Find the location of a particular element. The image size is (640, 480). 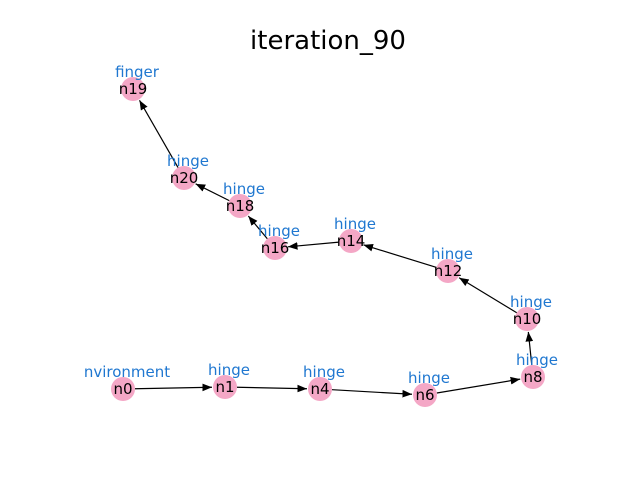

node-type-label: finger is located at coordinates (137, 72).